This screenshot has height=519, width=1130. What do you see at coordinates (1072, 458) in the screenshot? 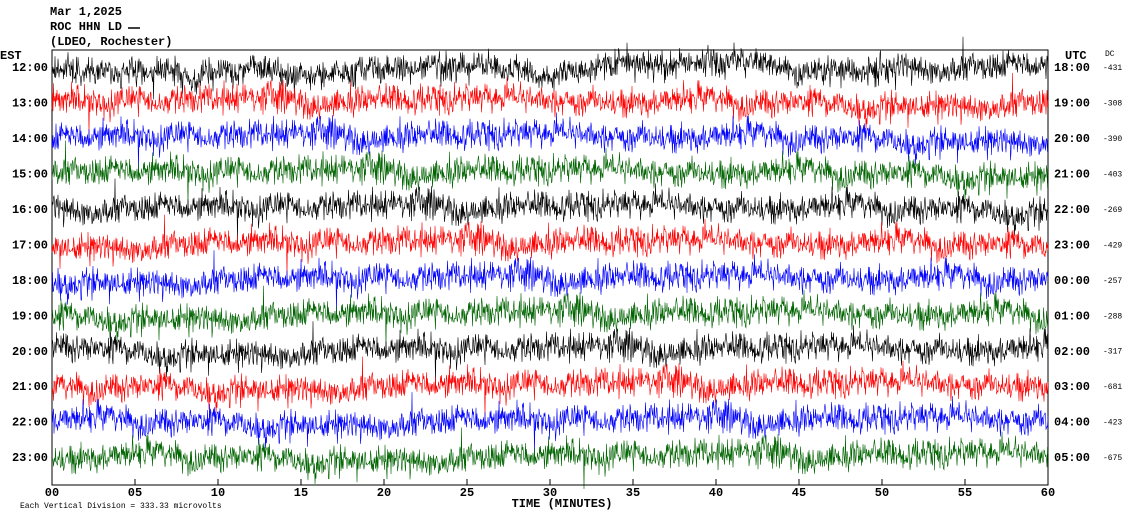
I see `utc-label: 05:00` at bounding box center [1072, 458].